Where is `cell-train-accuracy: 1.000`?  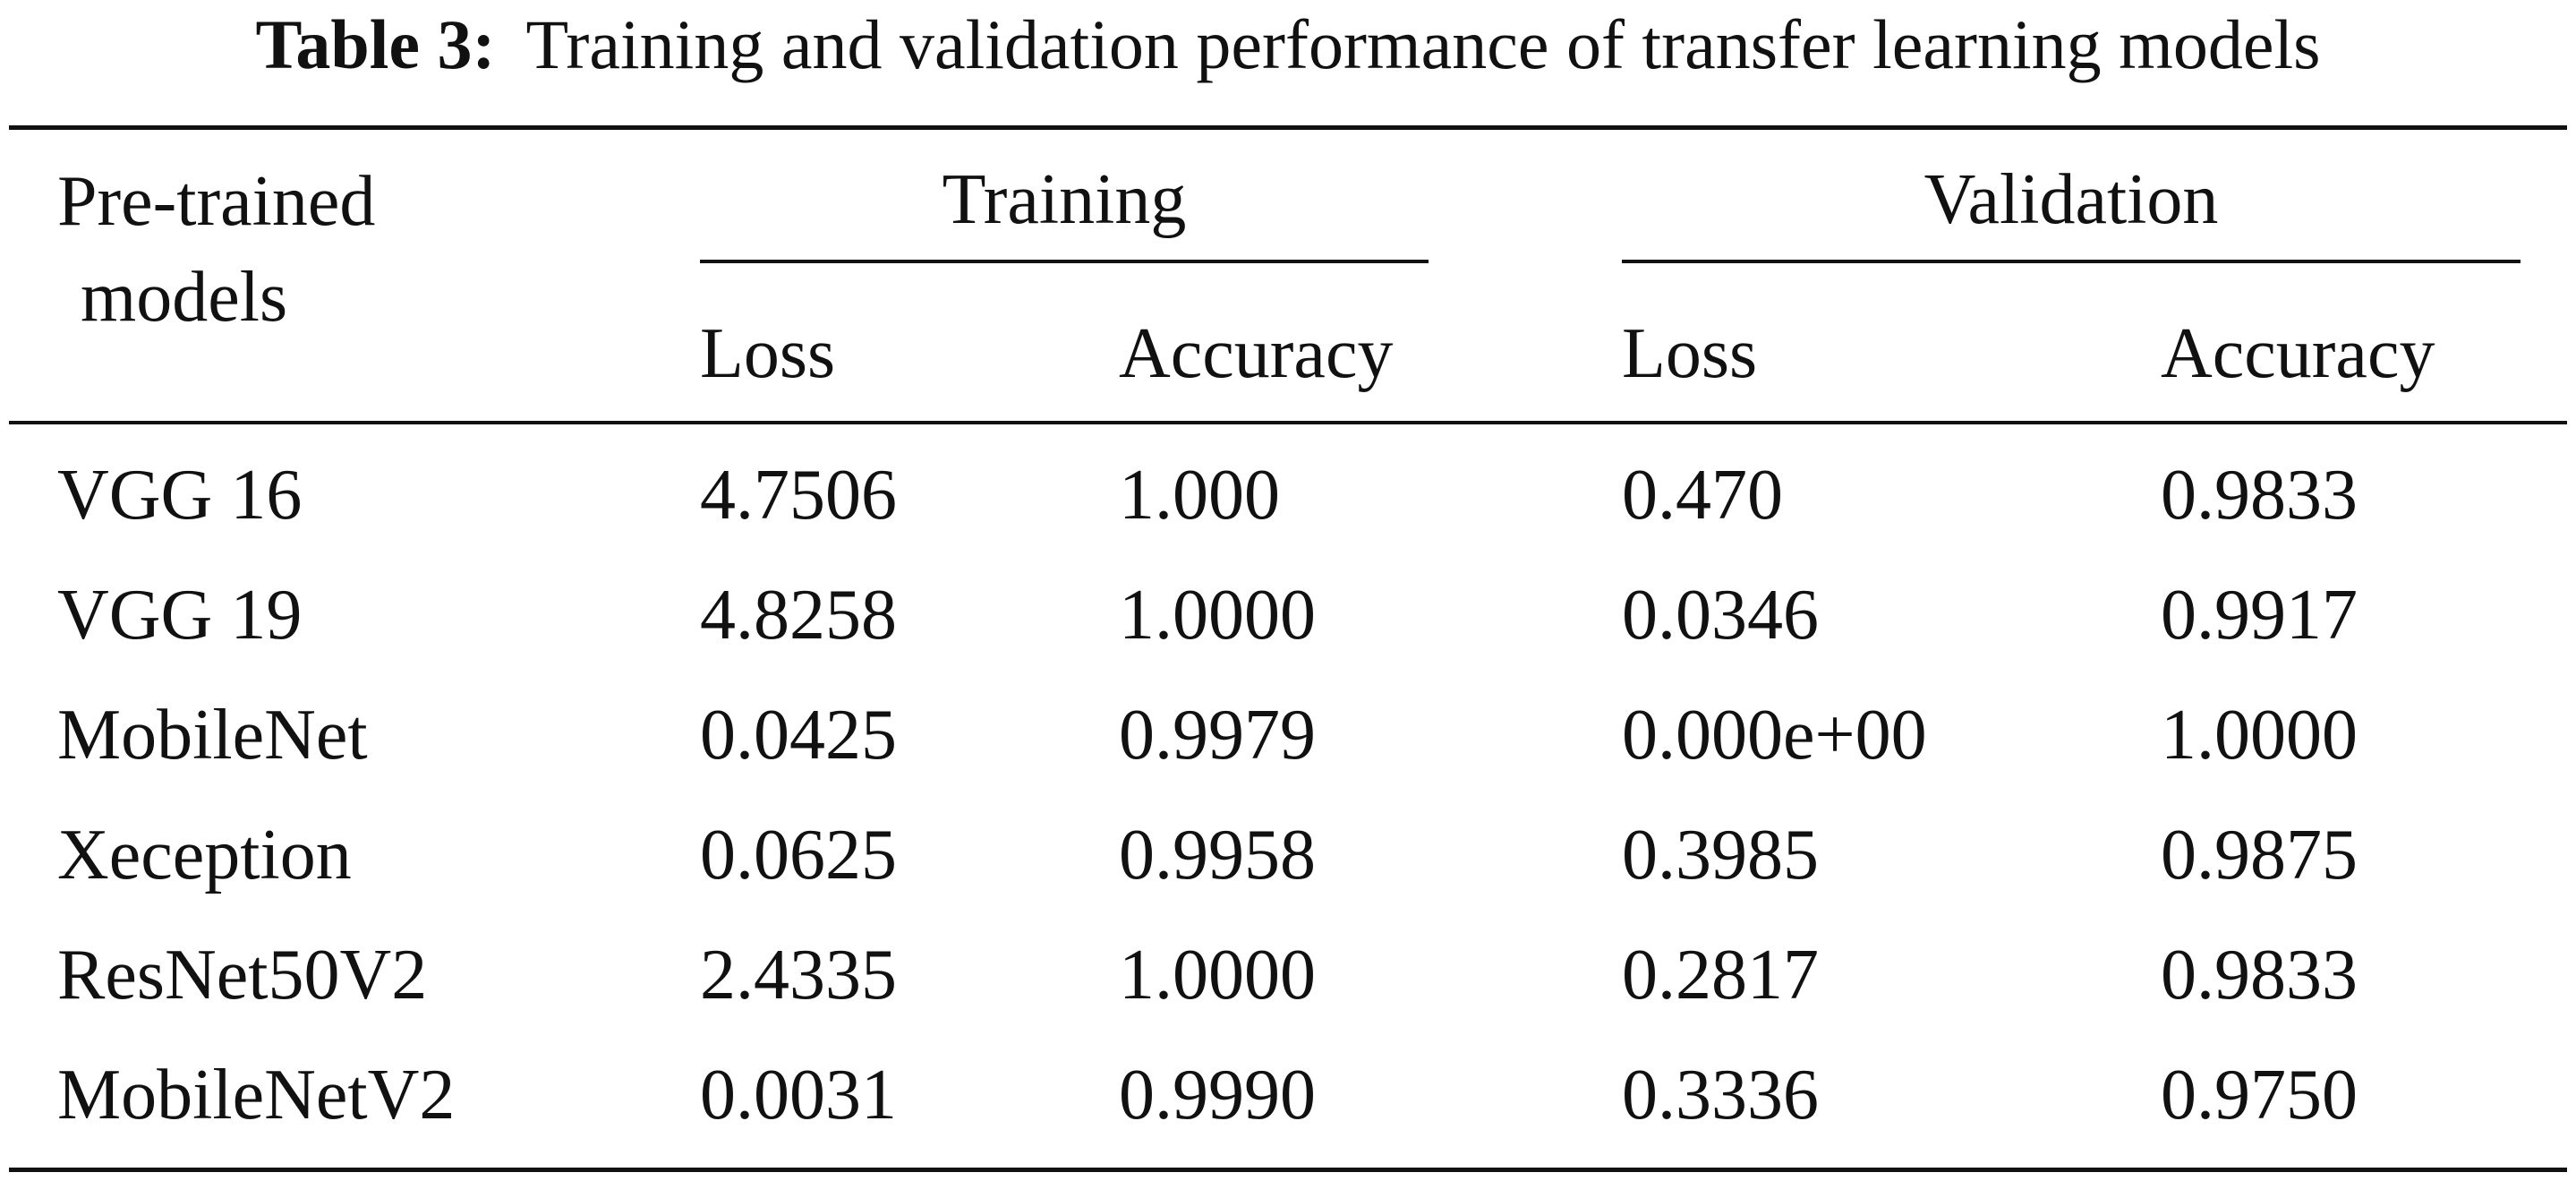 cell-train-accuracy: 1.000 is located at coordinates (1199, 495).